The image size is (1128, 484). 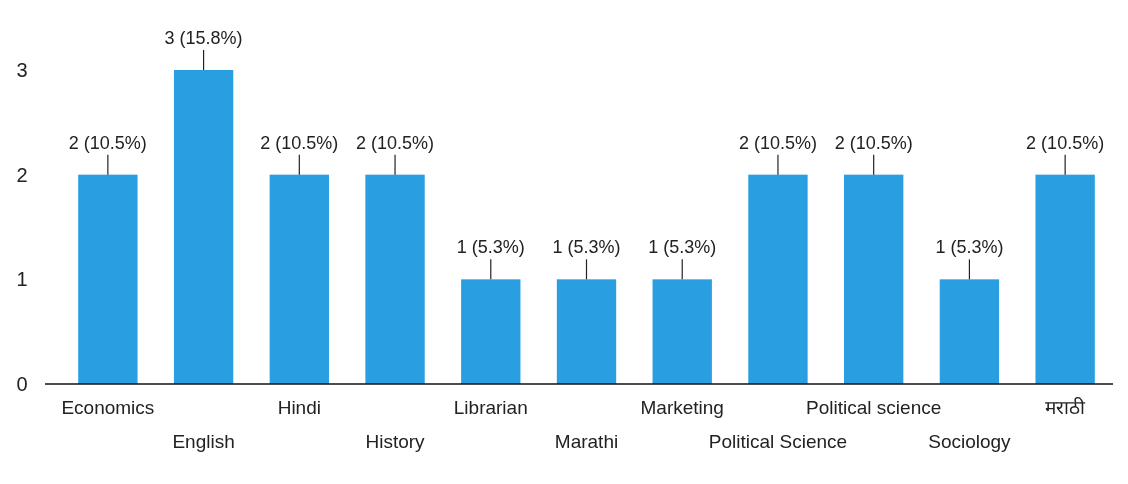 I want to click on x-tick-label: Political science, so click(x=874, y=407).